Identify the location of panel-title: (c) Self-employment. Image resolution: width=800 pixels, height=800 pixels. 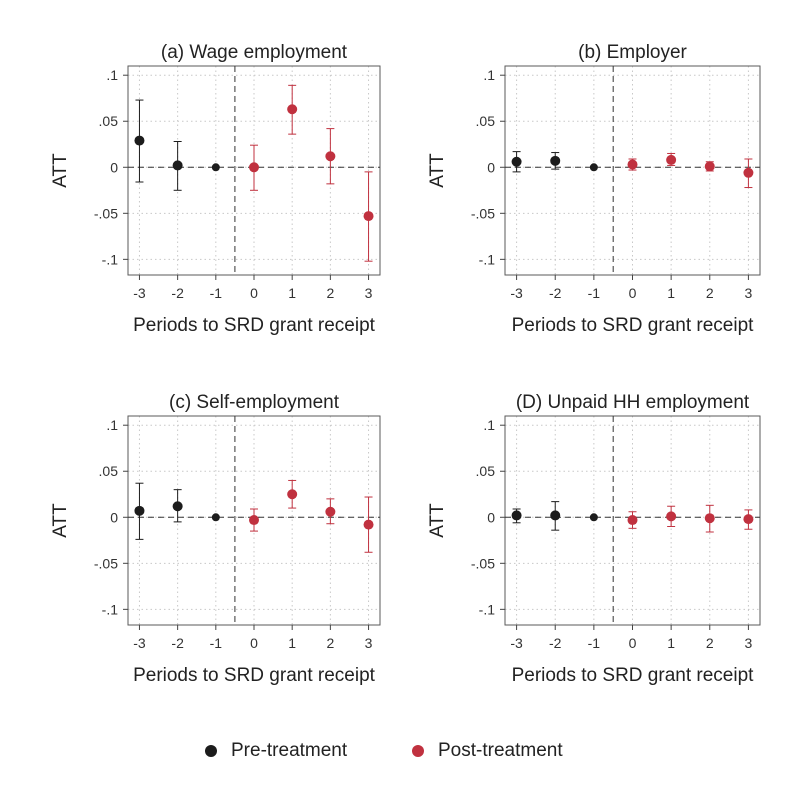
(254, 402).